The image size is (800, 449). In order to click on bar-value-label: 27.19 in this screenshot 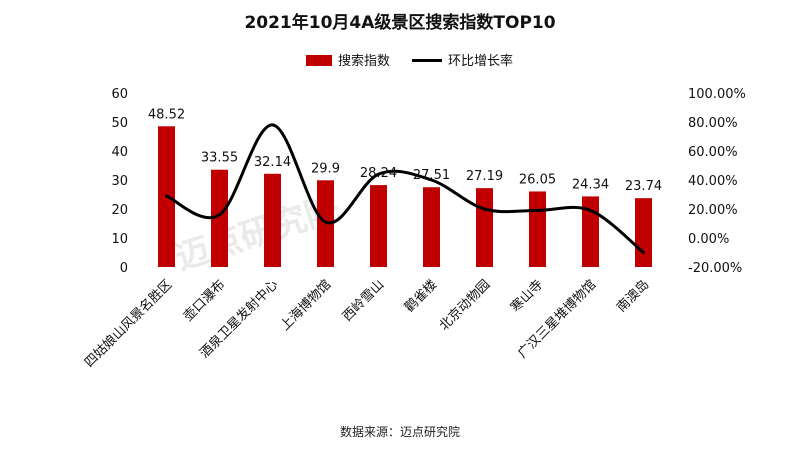, I will do `click(484, 176)`.